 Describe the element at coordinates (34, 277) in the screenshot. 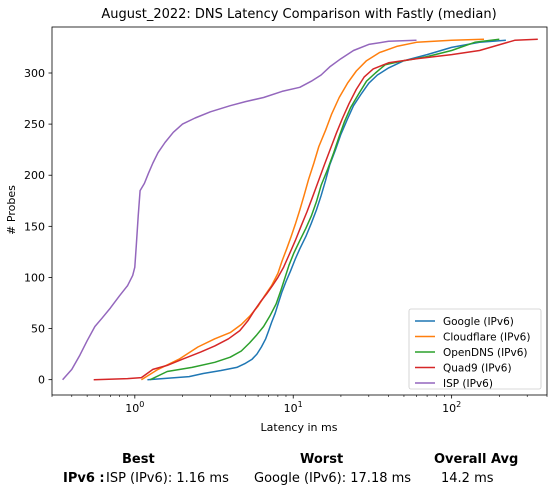

I see `y-tick-label: 100` at that location.